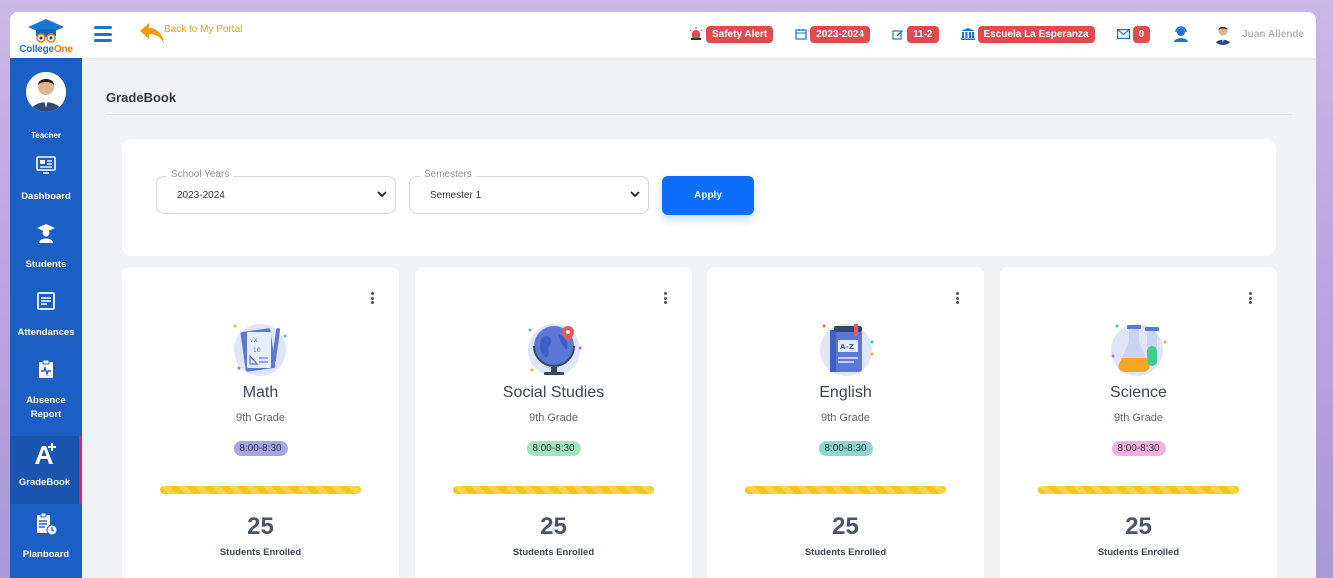 Image resolution: width=1333 pixels, height=578 pixels. I want to click on back-arrow-icon, so click(152, 33).